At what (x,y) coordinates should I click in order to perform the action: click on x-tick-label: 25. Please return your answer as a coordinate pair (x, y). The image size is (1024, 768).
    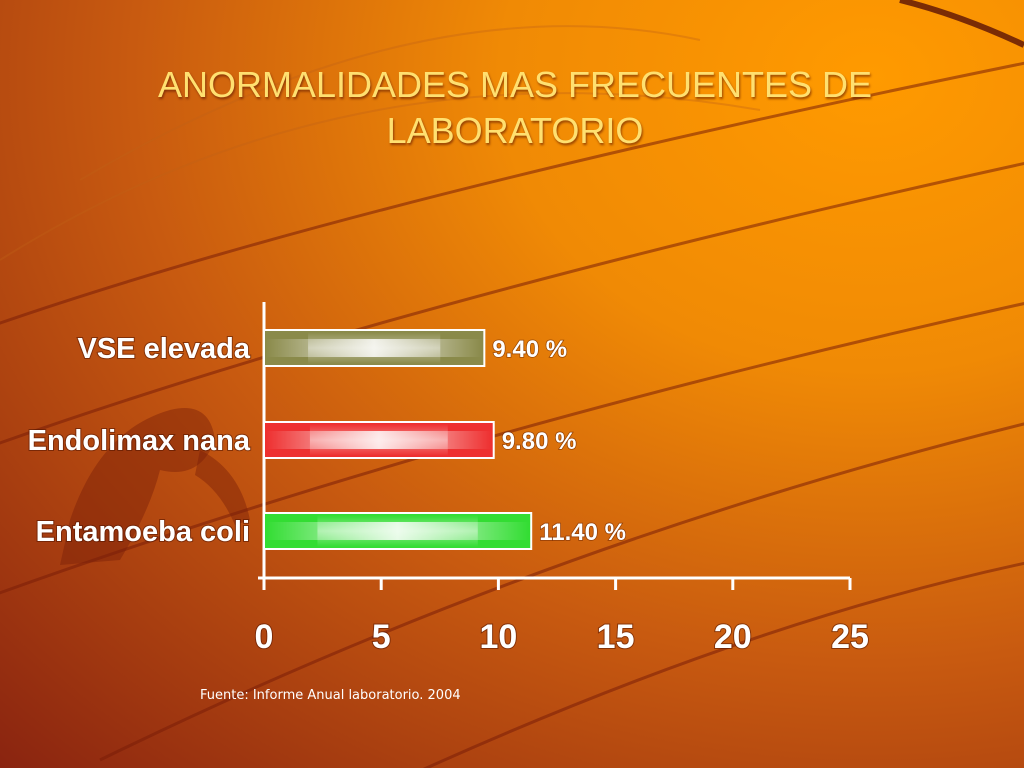
    Looking at the image, I should click on (850, 637).